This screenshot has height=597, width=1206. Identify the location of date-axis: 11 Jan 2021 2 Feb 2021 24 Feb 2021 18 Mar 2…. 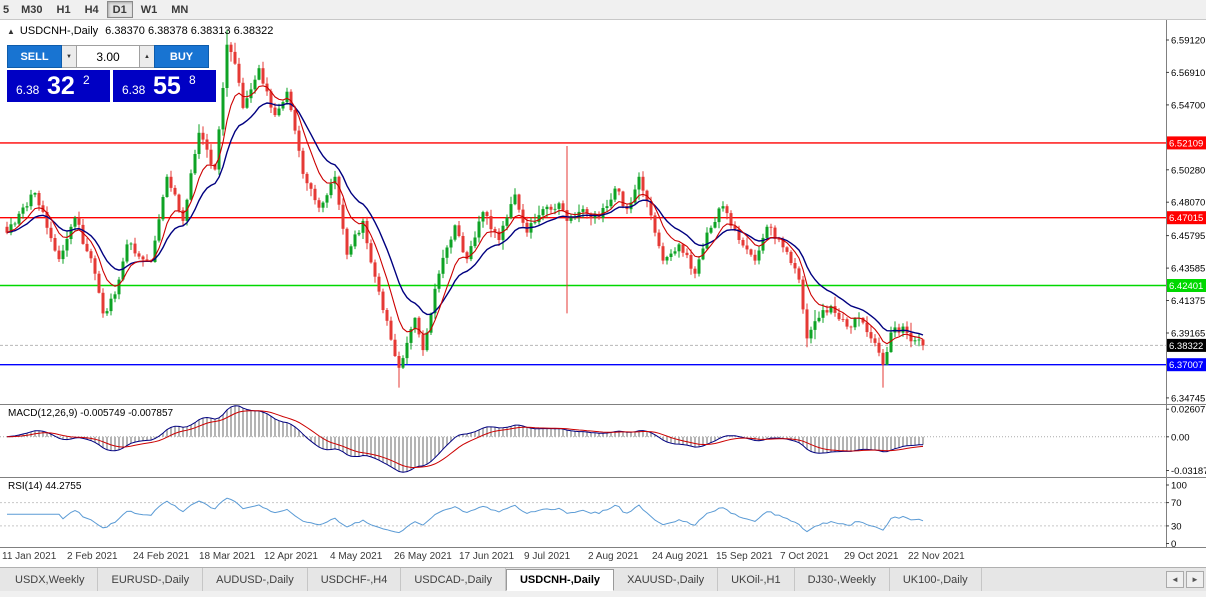
(603, 557).